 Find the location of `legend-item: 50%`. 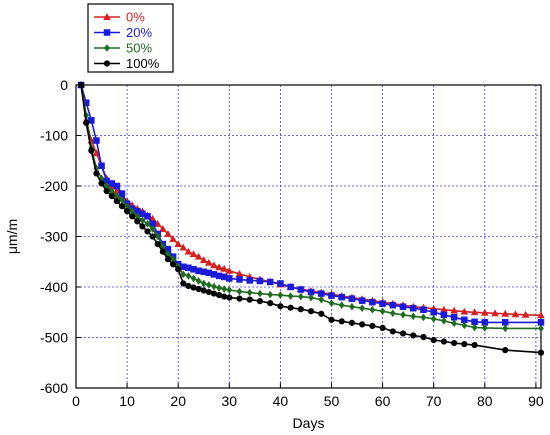

legend-item: 50% is located at coordinates (123, 48).